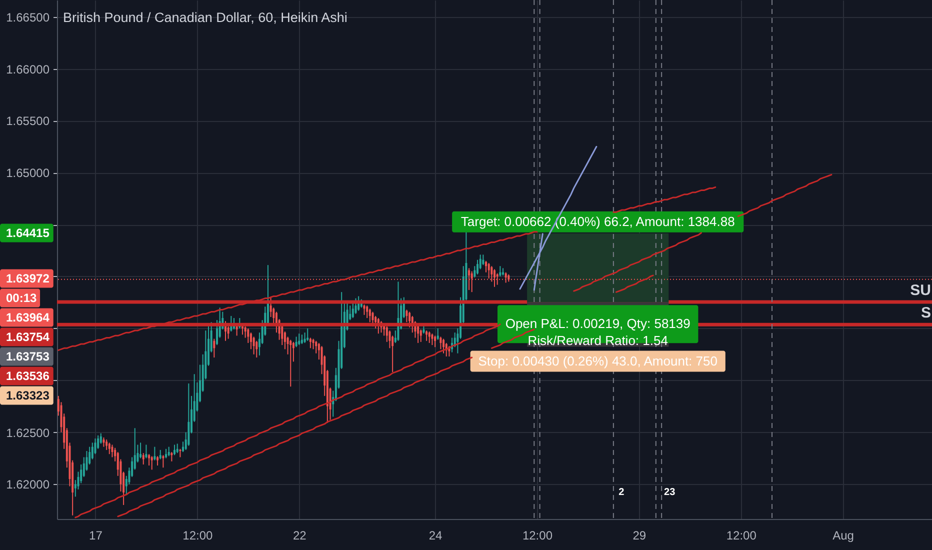  What do you see at coordinates (28, 121) in the screenshot?
I see `y-tick-label: 1.65500` at bounding box center [28, 121].